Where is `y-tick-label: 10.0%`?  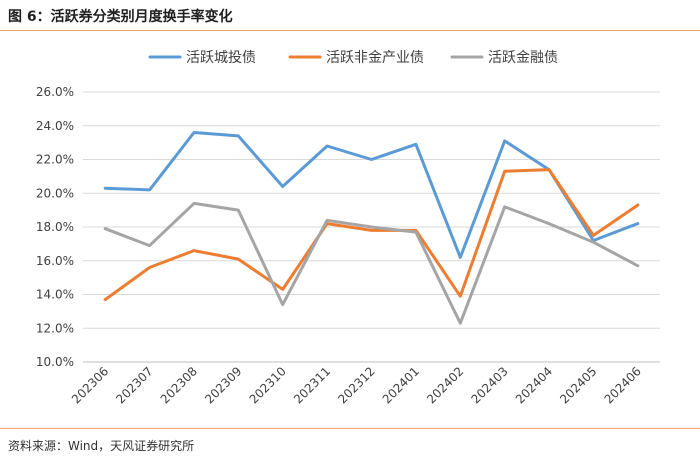
y-tick-label: 10.0% is located at coordinates (55, 362).